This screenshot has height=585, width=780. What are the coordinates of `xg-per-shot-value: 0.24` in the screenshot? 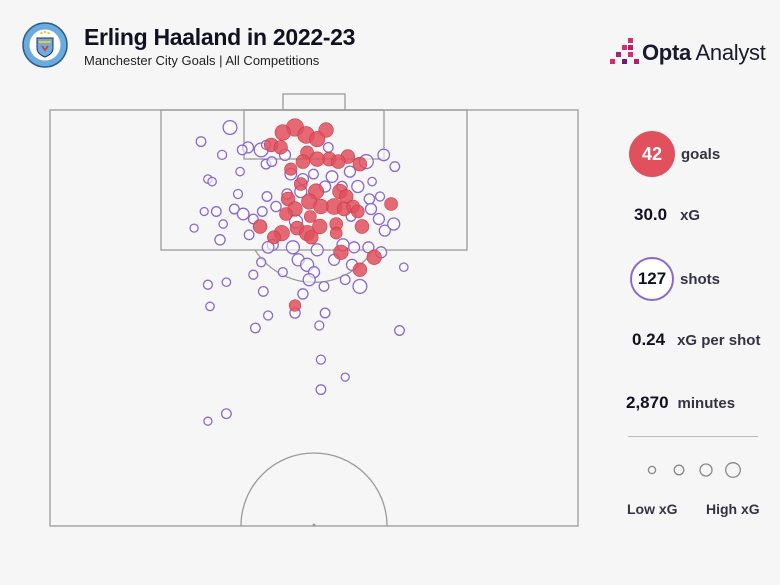 It's located at (649, 339).